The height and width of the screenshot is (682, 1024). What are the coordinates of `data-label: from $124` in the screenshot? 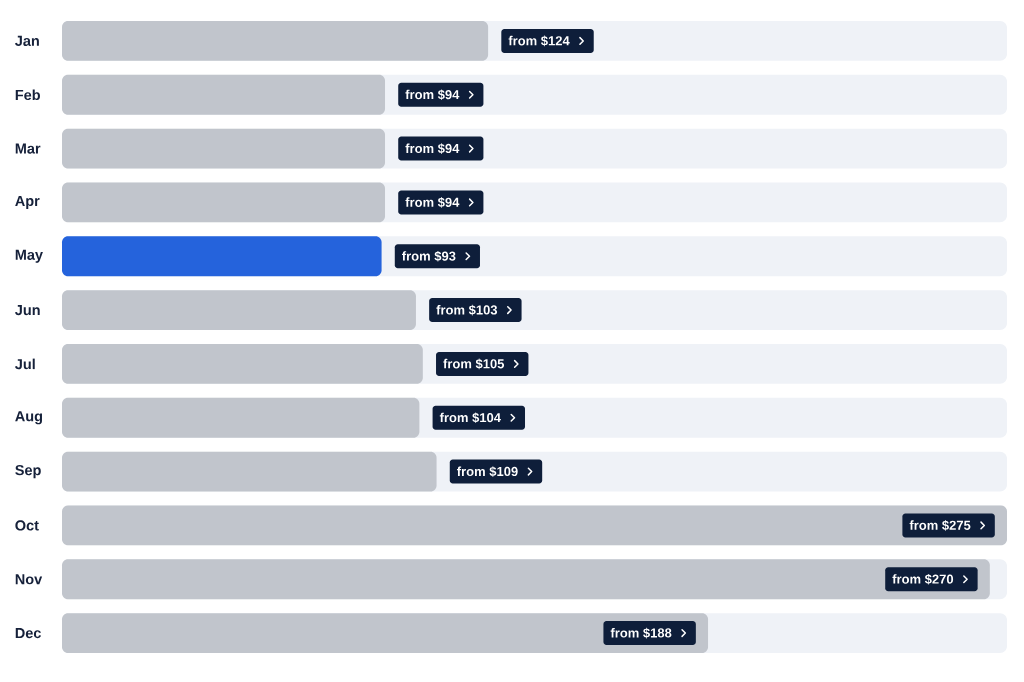 It's located at (539, 41).